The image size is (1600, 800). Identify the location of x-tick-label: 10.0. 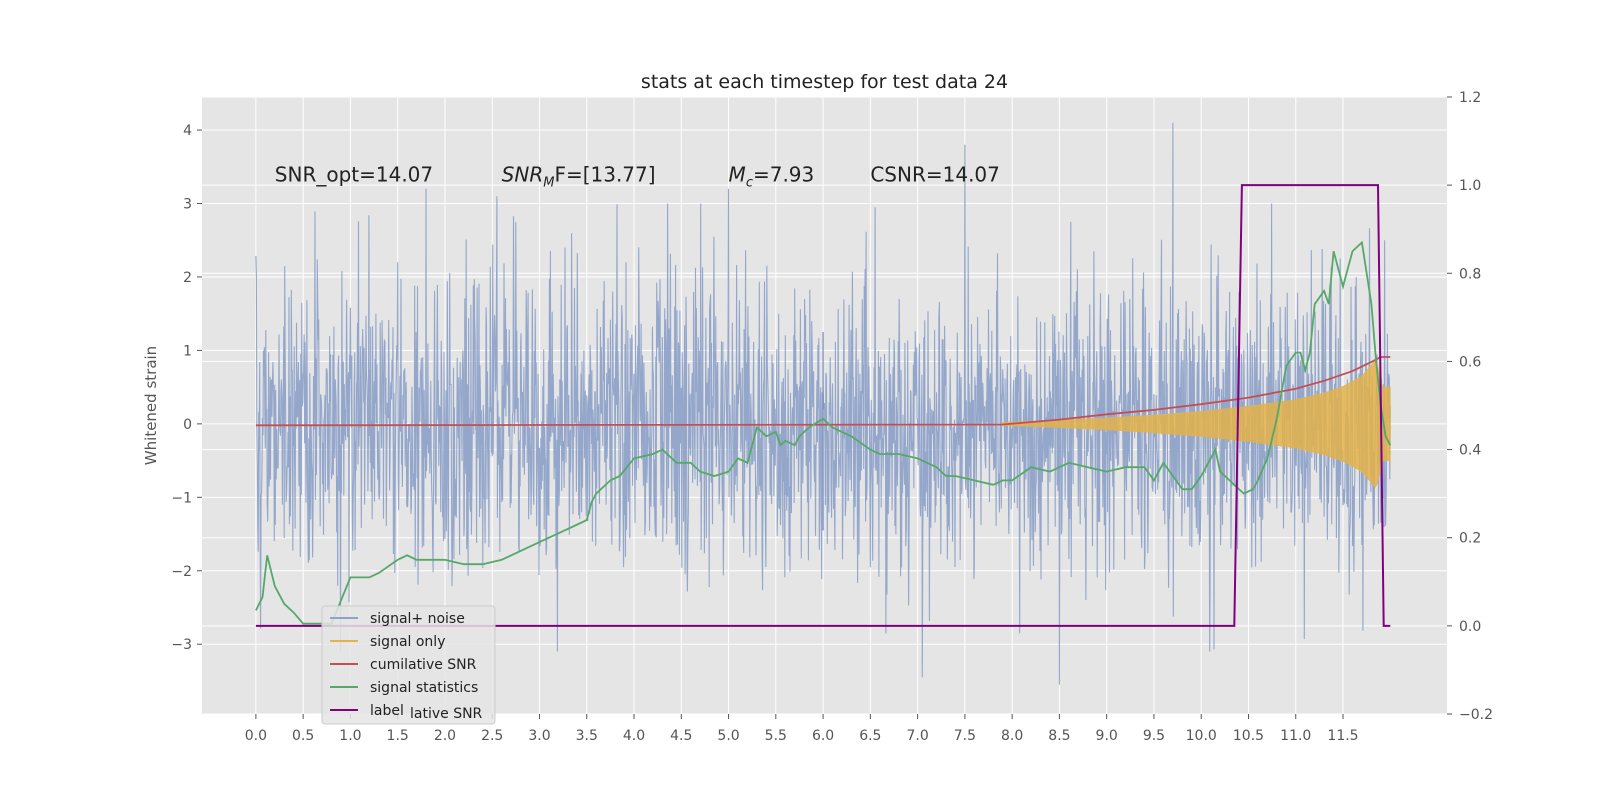
(1201, 736).